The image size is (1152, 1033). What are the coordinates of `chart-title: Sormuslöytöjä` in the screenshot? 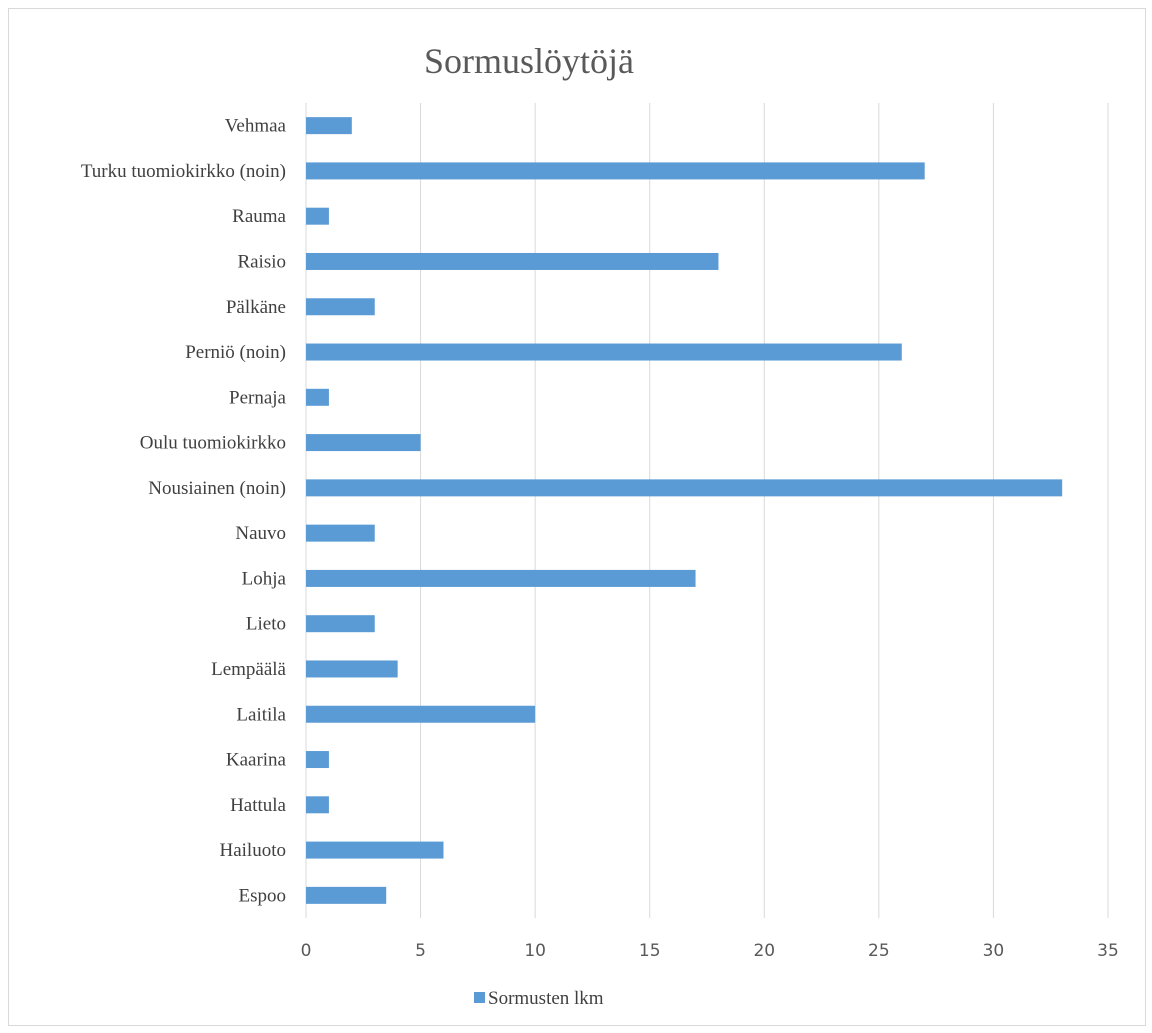 It's located at (529, 61).